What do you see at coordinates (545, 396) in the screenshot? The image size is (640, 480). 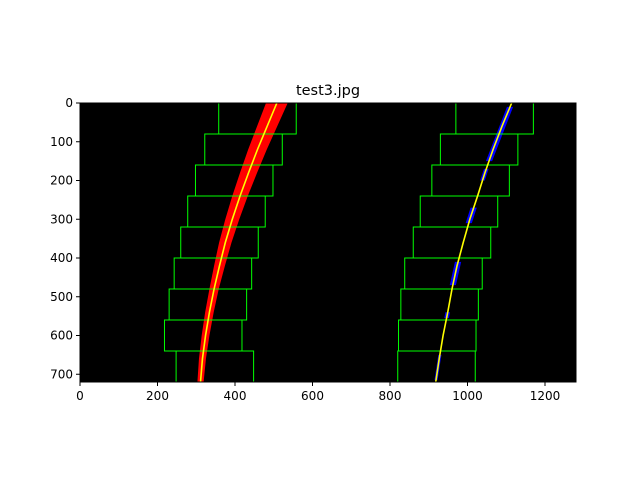 I see `x-tick-label: 1200` at bounding box center [545, 396].